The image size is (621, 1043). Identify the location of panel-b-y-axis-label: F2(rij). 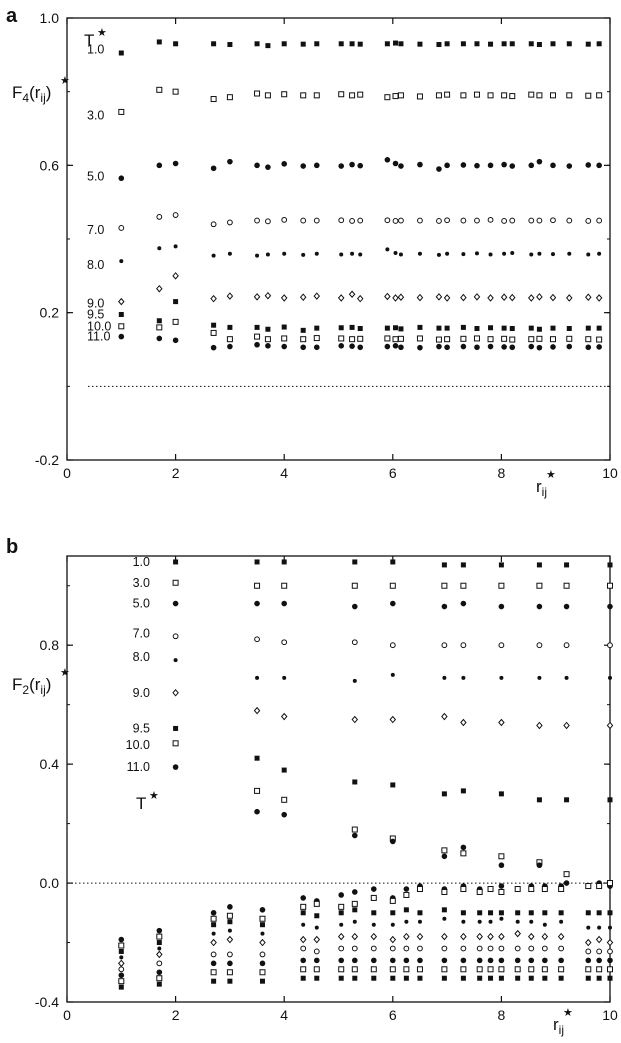
(31, 686).